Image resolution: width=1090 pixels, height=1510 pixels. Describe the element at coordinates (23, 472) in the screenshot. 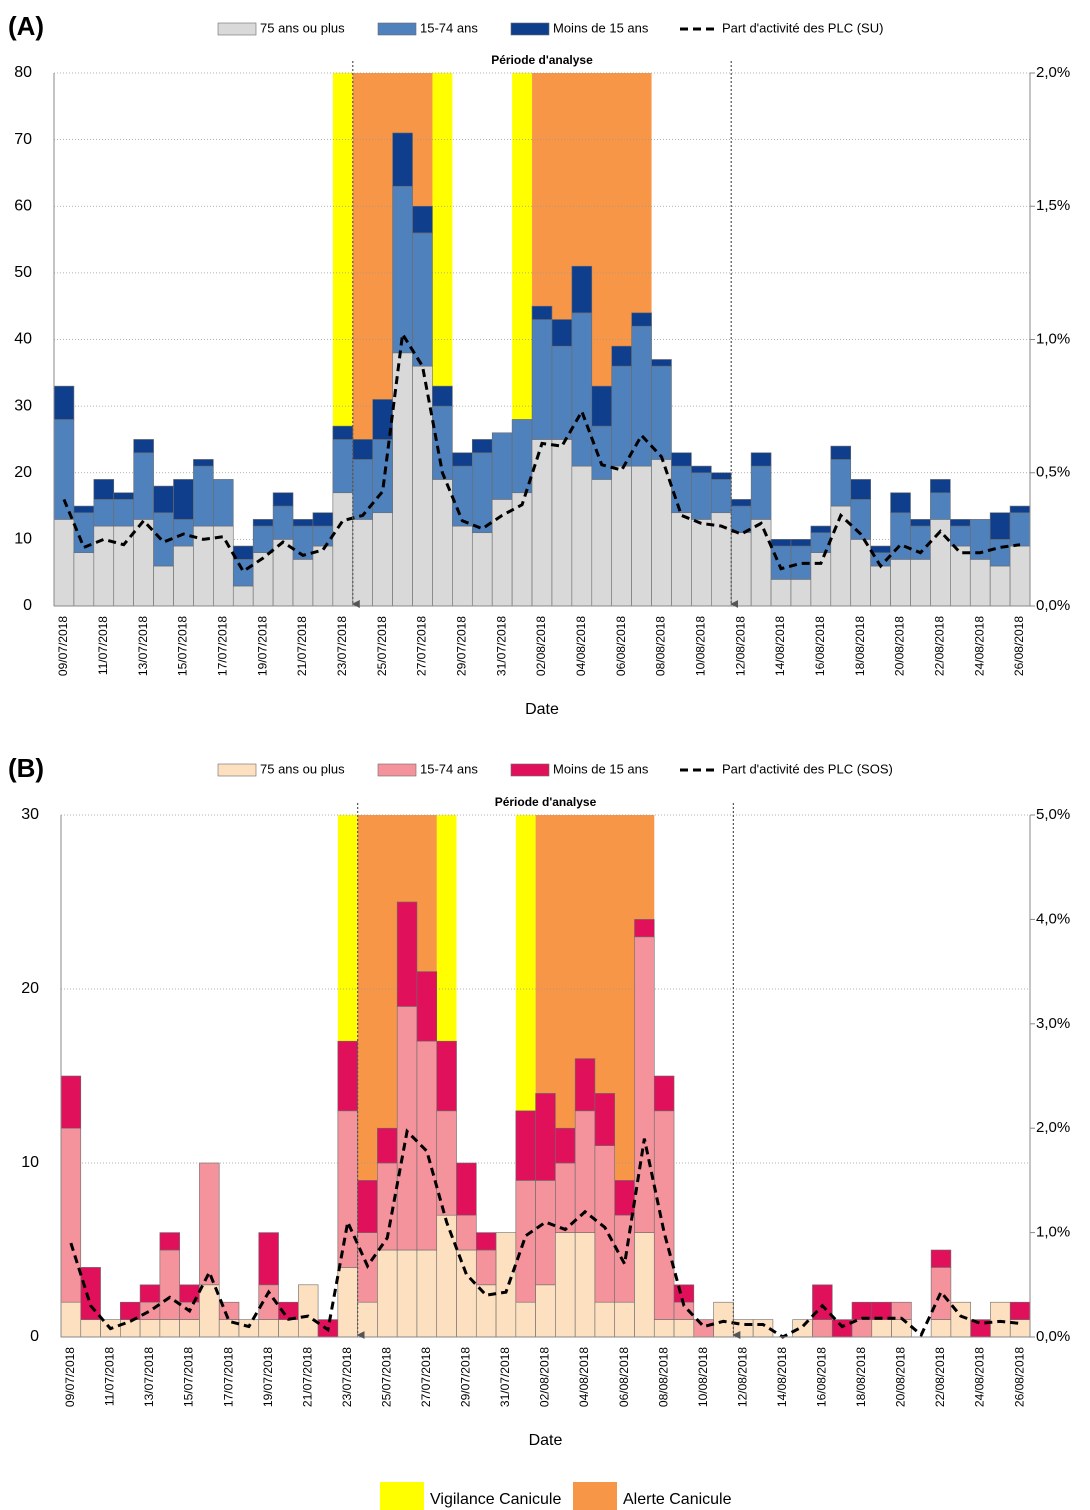

I see `y-tick-label: 20` at that location.